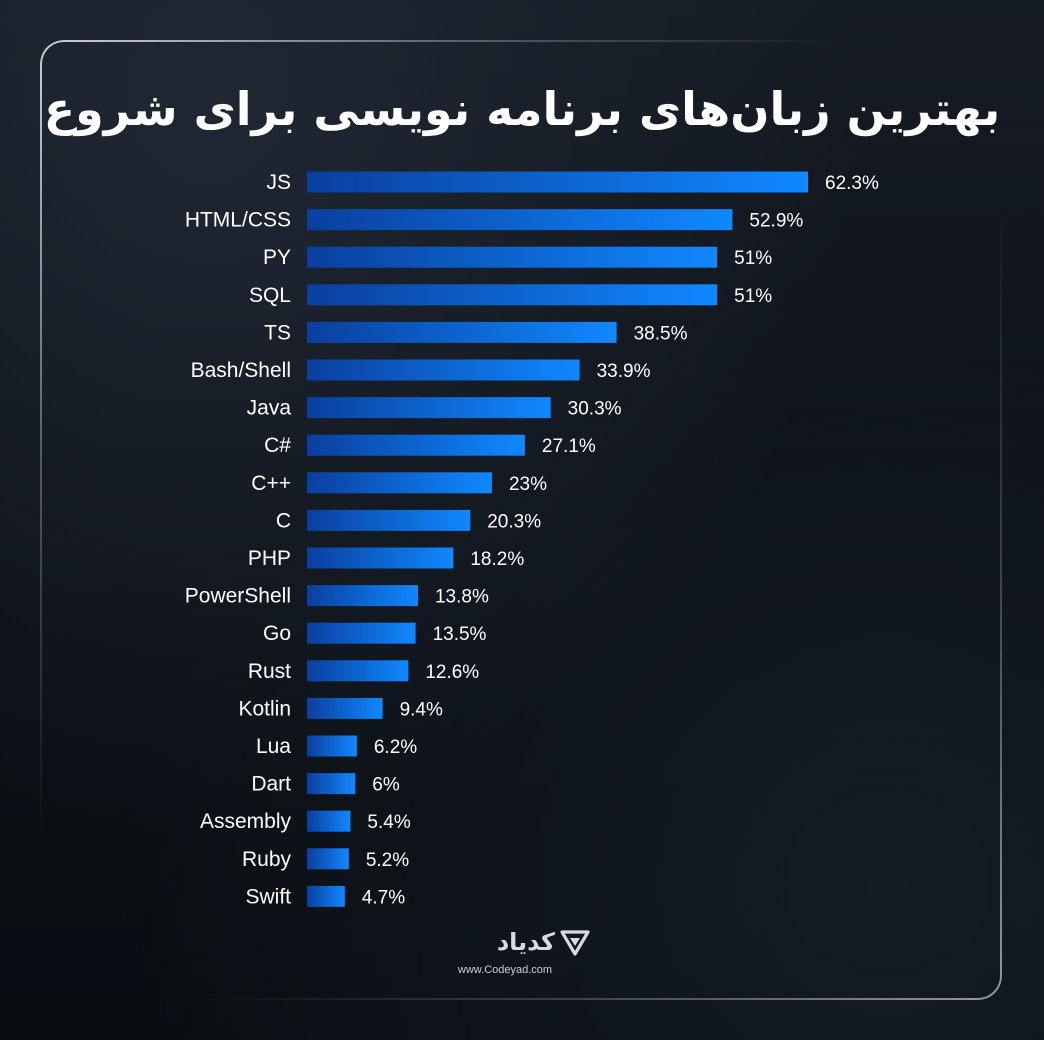  What do you see at coordinates (512, 257) in the screenshot?
I see `bar-py` at bounding box center [512, 257].